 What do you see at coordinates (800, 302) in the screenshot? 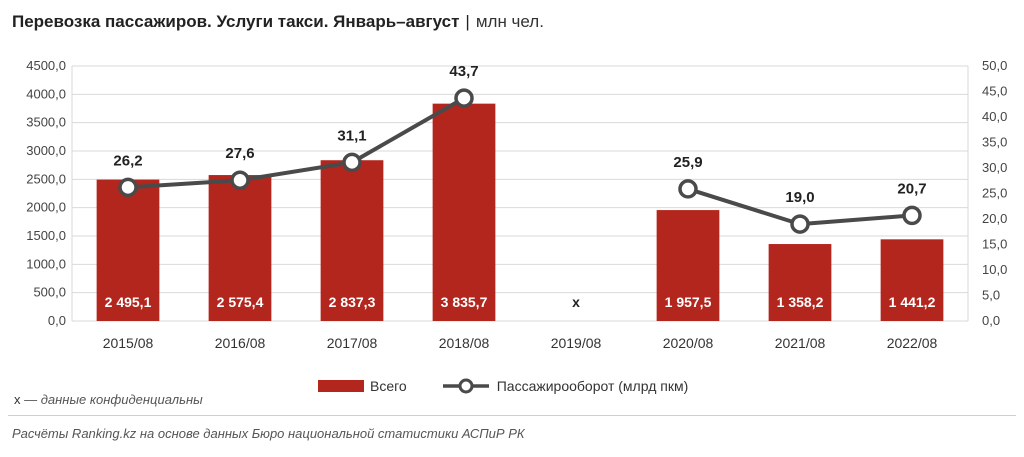
I see `bar-data-label: 1 358,2` at bounding box center [800, 302].